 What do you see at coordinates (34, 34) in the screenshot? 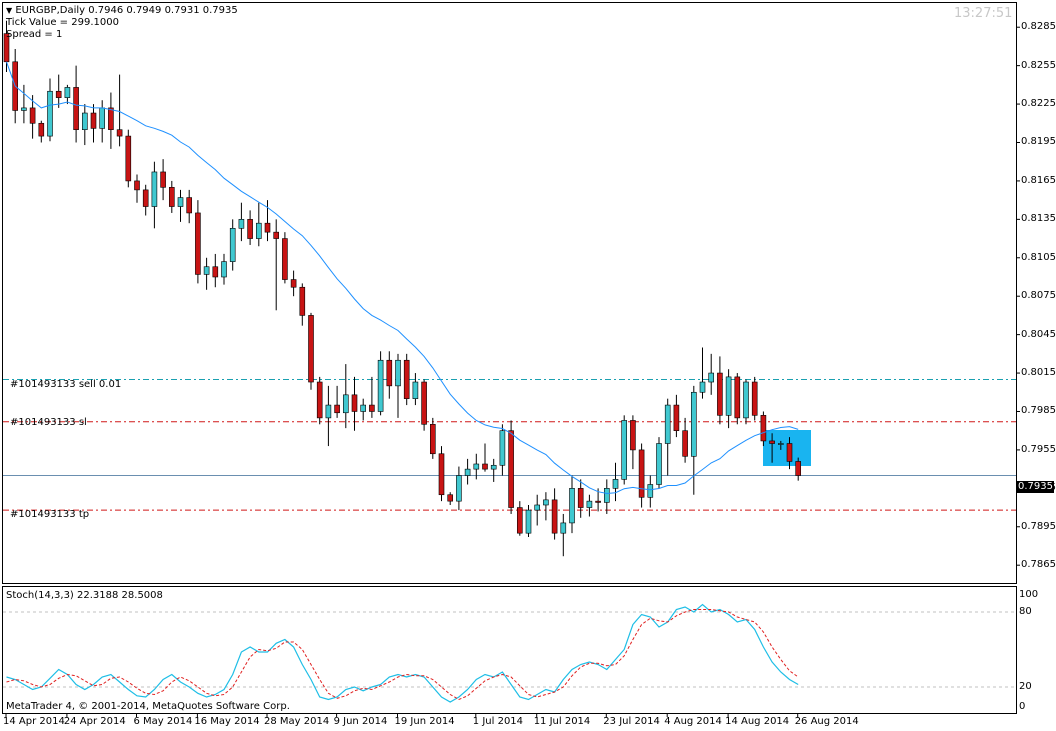
I see `spread-text: Spread = 1` at bounding box center [34, 34].